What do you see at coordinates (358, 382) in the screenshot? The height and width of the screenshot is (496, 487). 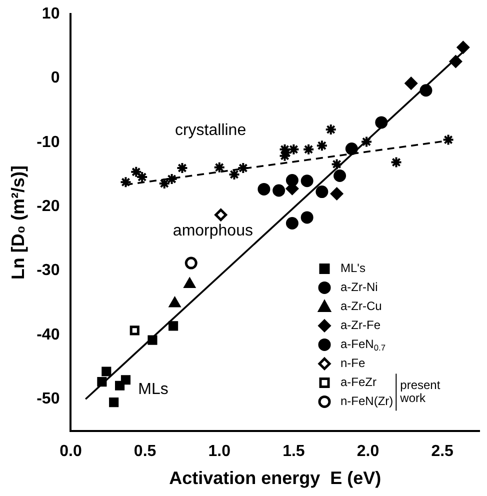 I see `legend-label: a-FeZr` at bounding box center [358, 382].